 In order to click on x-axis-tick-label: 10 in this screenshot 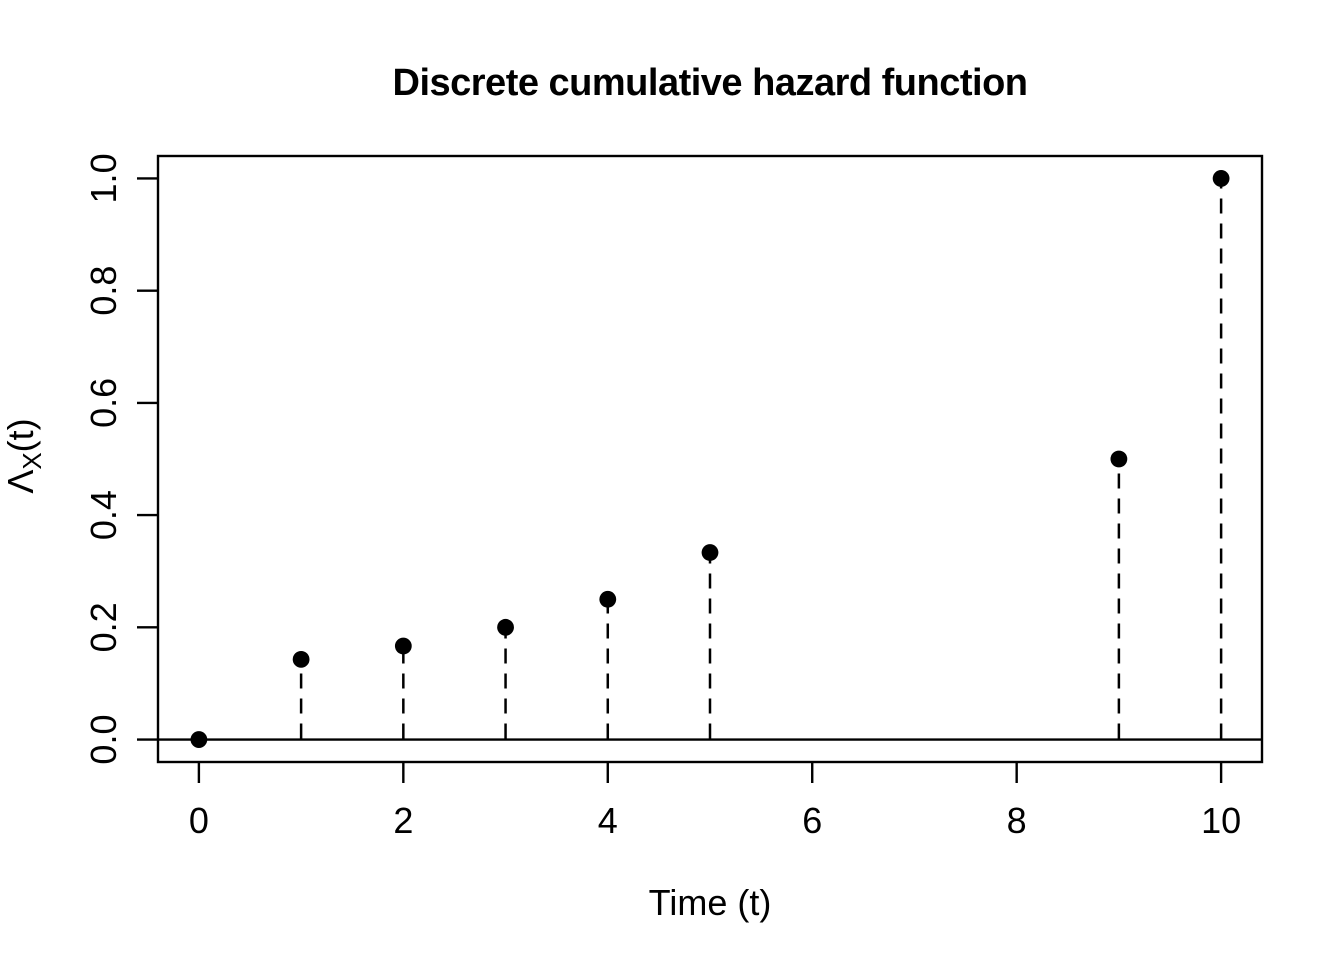, I will do `click(1221, 820)`.